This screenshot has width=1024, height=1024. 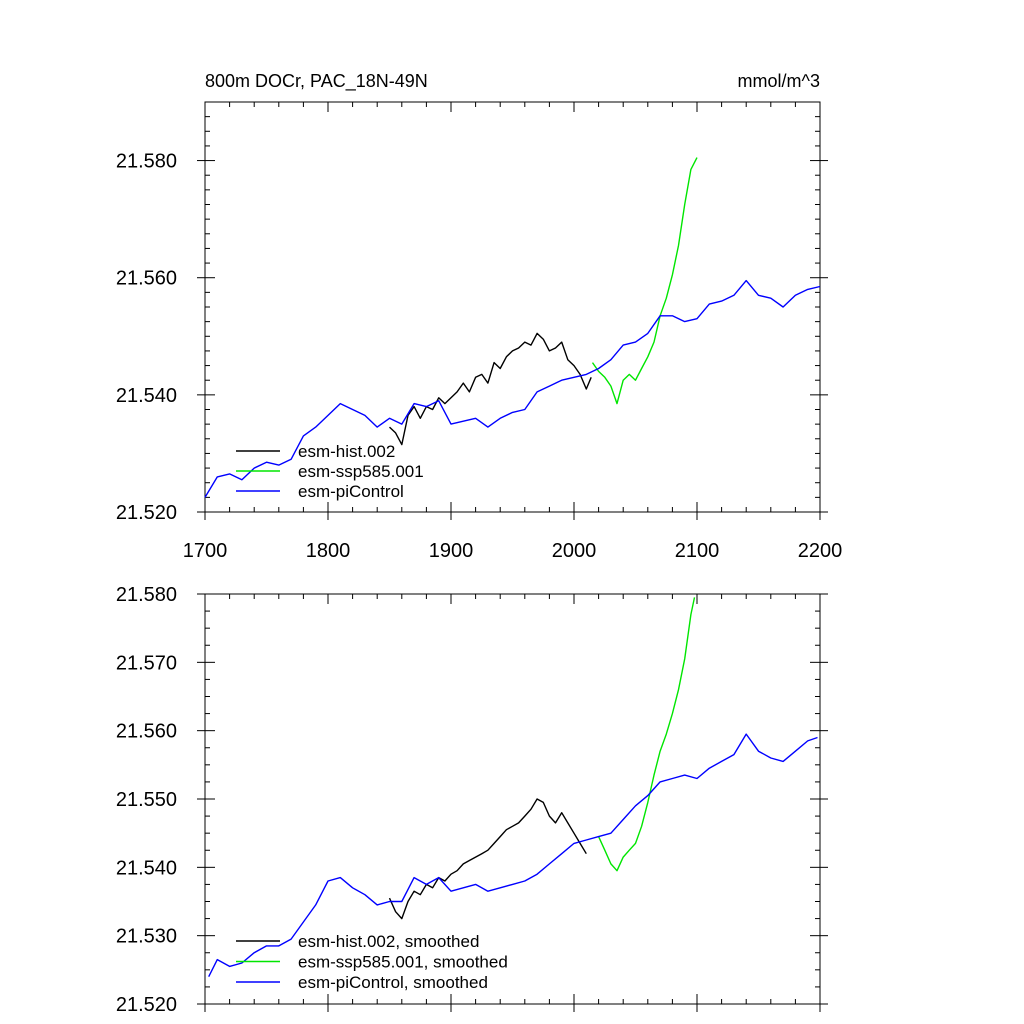 What do you see at coordinates (388, 941) in the screenshot?
I see `legend-label: esm-hist.002, smoothed` at bounding box center [388, 941].